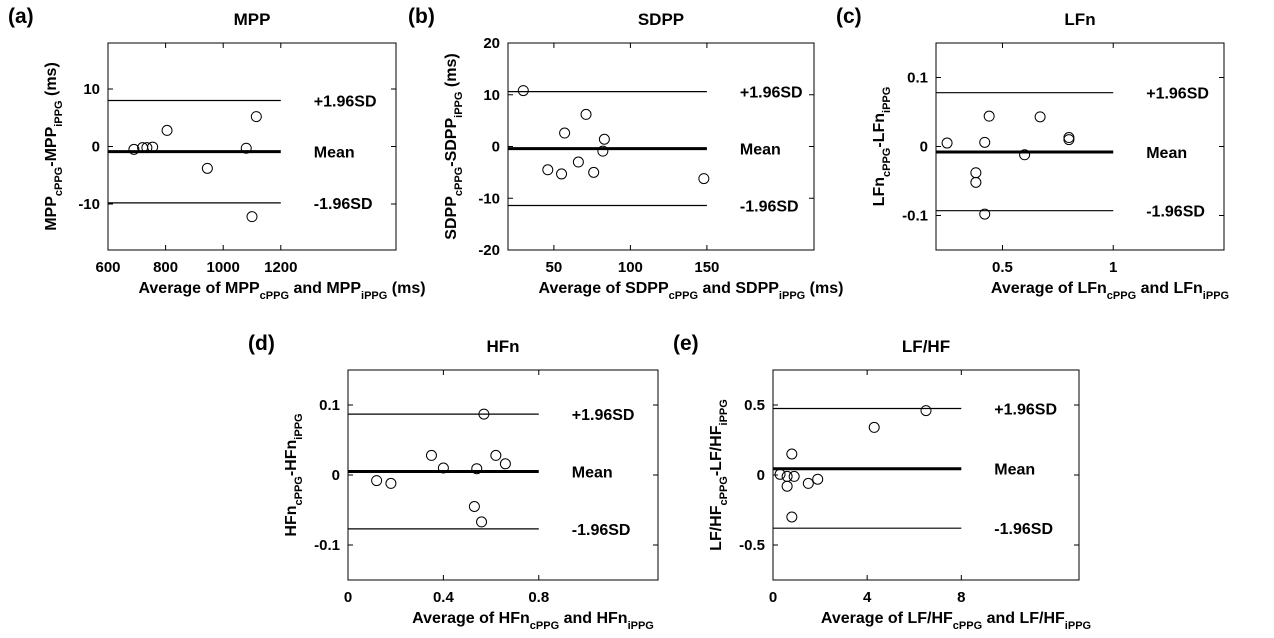 This screenshot has height=638, width=1274. I want to click on y-axis-label: MPPcPPG-MPPiPPG (ms), so click(54, 146).